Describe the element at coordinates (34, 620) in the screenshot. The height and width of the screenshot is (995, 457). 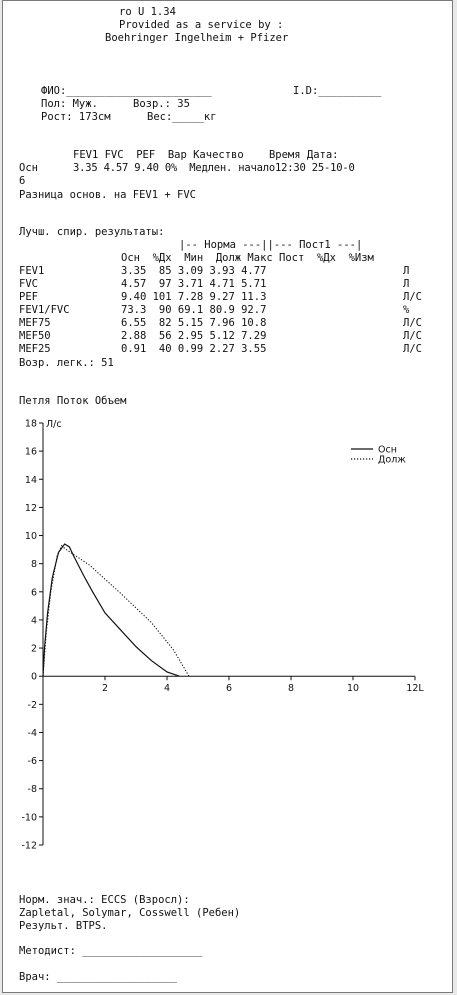
I see `y-tick-label: 4` at that location.